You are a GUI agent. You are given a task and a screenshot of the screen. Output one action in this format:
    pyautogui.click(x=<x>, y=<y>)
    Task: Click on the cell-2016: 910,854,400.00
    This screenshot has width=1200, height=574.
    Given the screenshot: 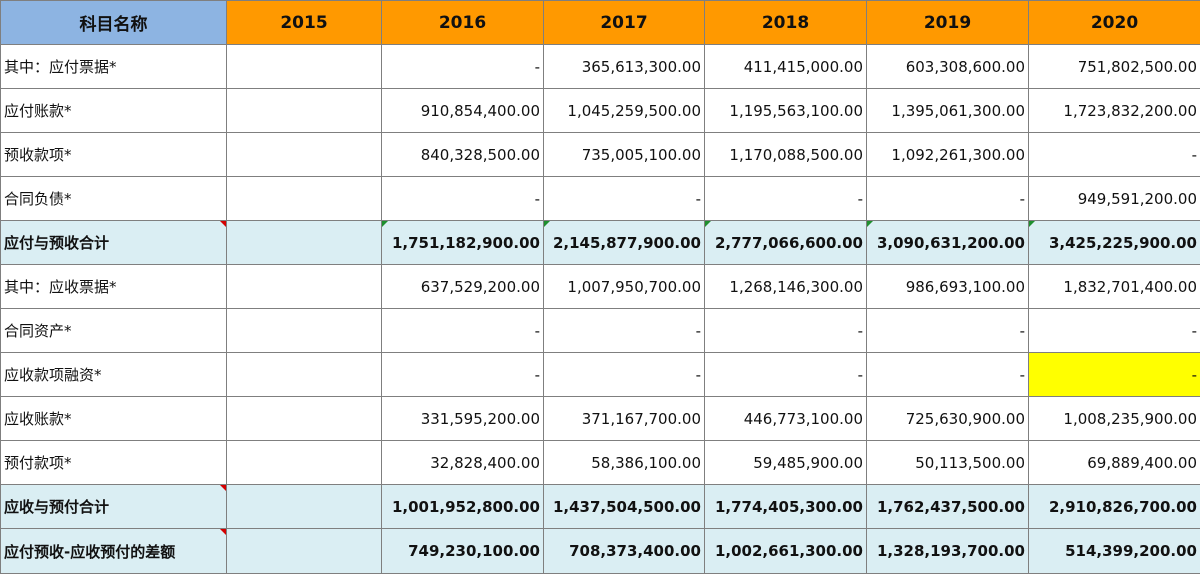 What is the action you would take?
    pyautogui.click(x=463, y=111)
    